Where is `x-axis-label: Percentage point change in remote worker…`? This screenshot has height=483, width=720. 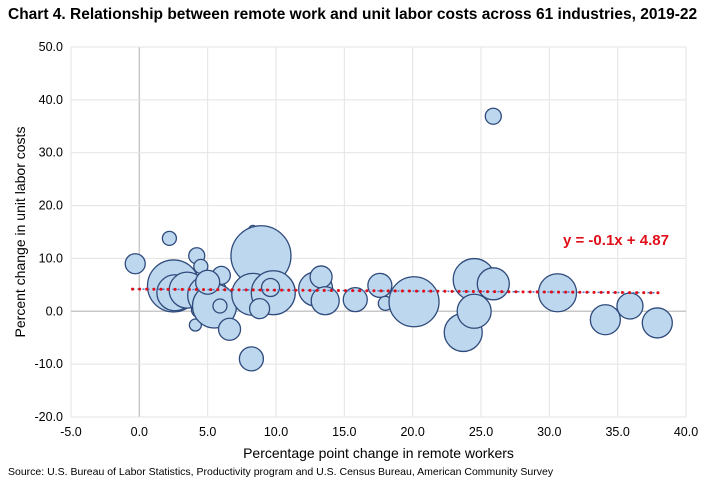 x-axis-label: Percentage point change in remote worker… is located at coordinates (378, 453).